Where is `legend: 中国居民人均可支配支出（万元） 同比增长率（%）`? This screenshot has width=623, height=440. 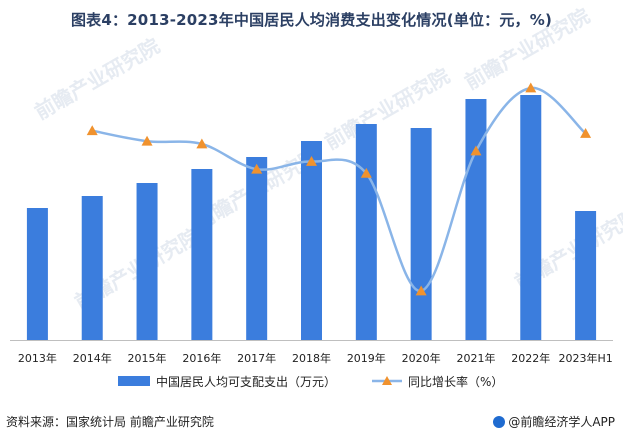
legend: 中国居民人均可支配支出（万元） 同比增长率（%） is located at coordinates (310, 381).